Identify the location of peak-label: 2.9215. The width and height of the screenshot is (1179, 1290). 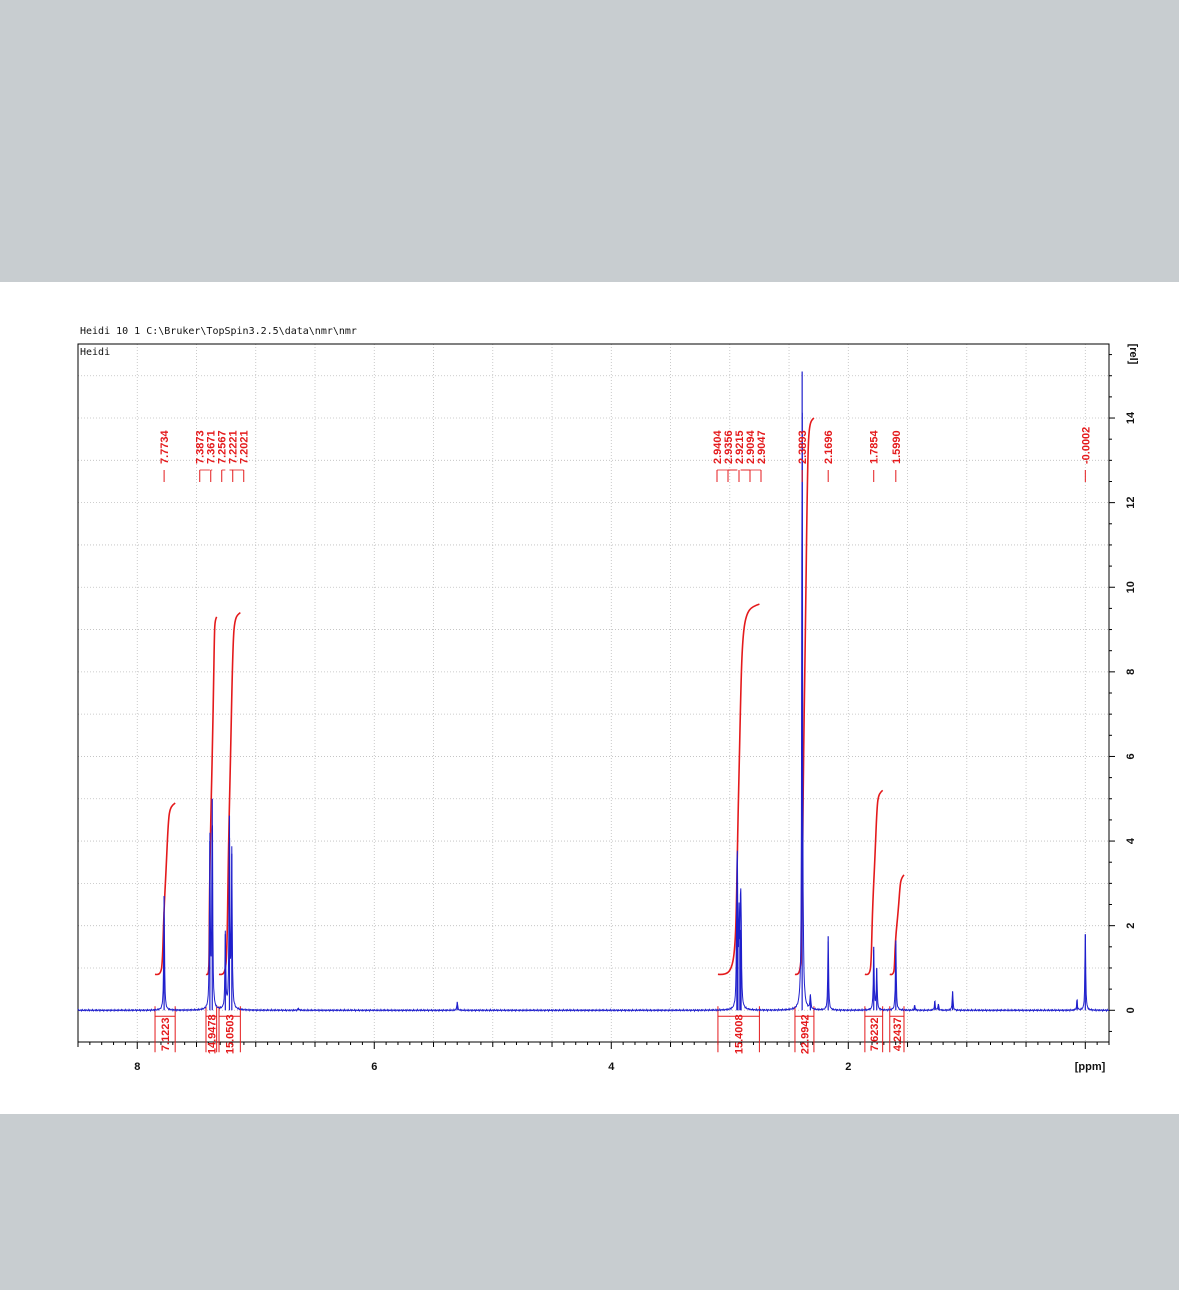
(740, 447).